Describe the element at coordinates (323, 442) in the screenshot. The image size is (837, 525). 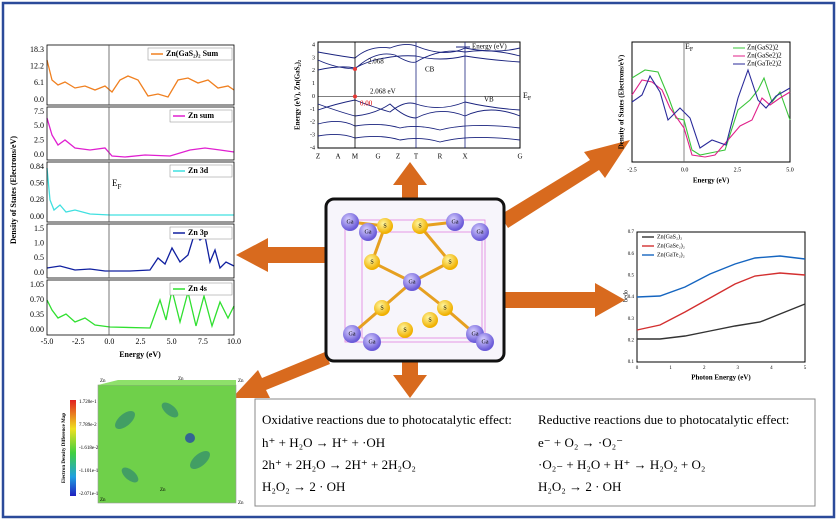
I see `reaction-line: h⁺ + H₂O → H⁺ + ·OH` at that location.